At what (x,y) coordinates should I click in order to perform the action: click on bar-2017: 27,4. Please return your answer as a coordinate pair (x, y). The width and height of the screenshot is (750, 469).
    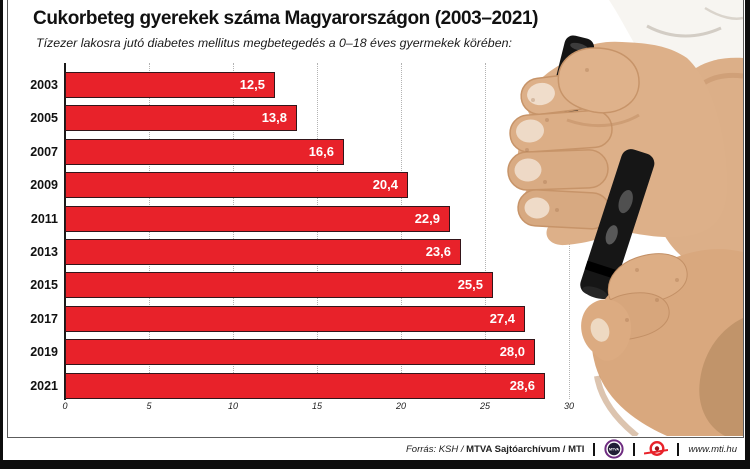
    Looking at the image, I should click on (295, 319).